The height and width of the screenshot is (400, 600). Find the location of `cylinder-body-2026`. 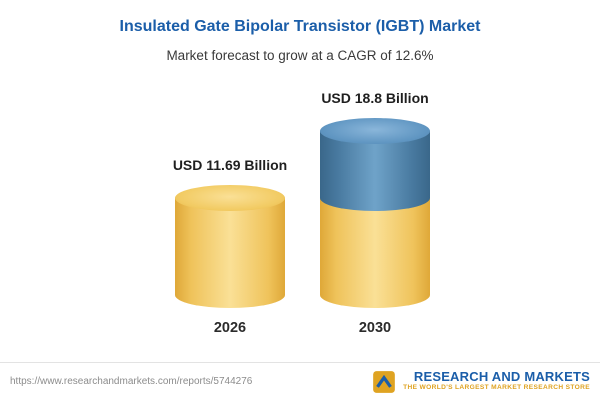

cylinder-body-2026 is located at coordinates (230, 253).